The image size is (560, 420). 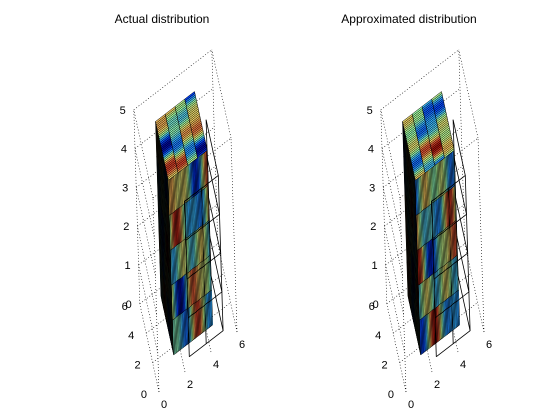 I want to click on left-front-grid, so click(x=204, y=238).